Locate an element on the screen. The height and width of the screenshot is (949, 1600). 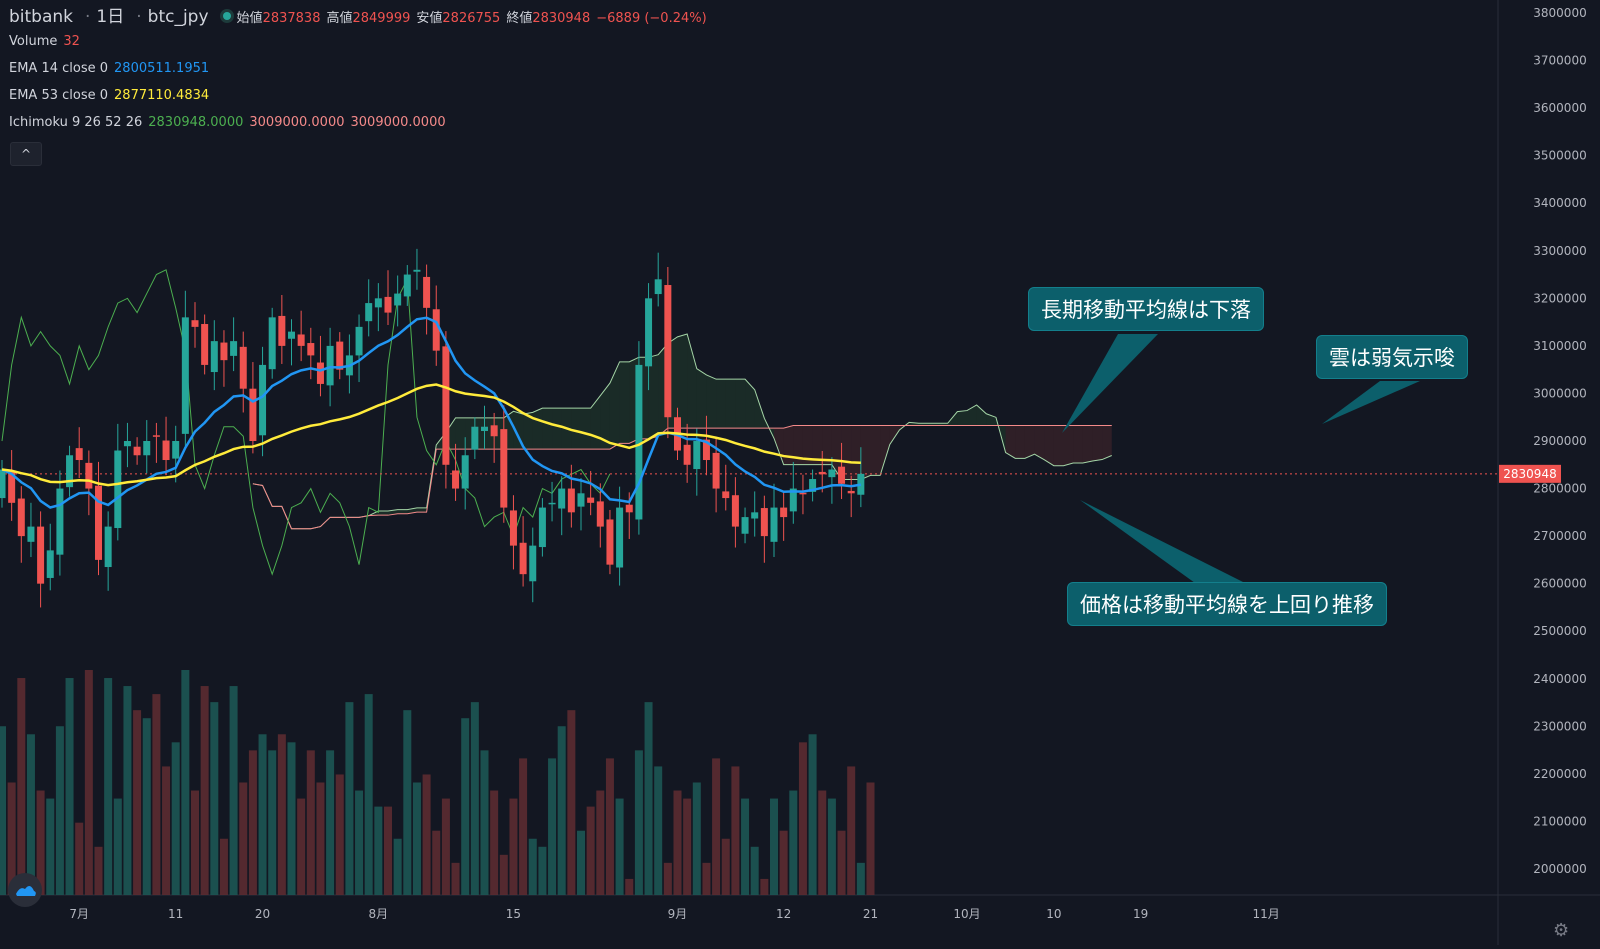
ichimoku-span-b-line is located at coordinates (682, 477).